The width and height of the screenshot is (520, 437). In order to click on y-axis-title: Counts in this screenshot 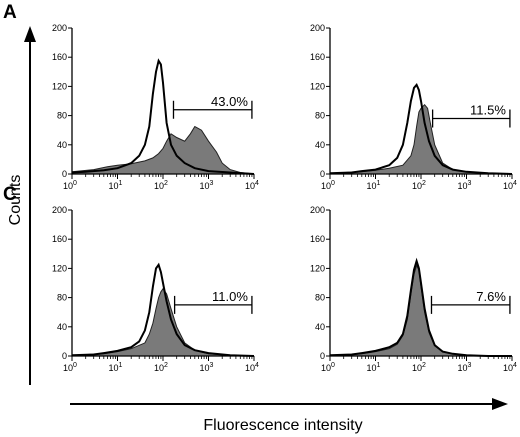, I will do `click(15, 200)`.